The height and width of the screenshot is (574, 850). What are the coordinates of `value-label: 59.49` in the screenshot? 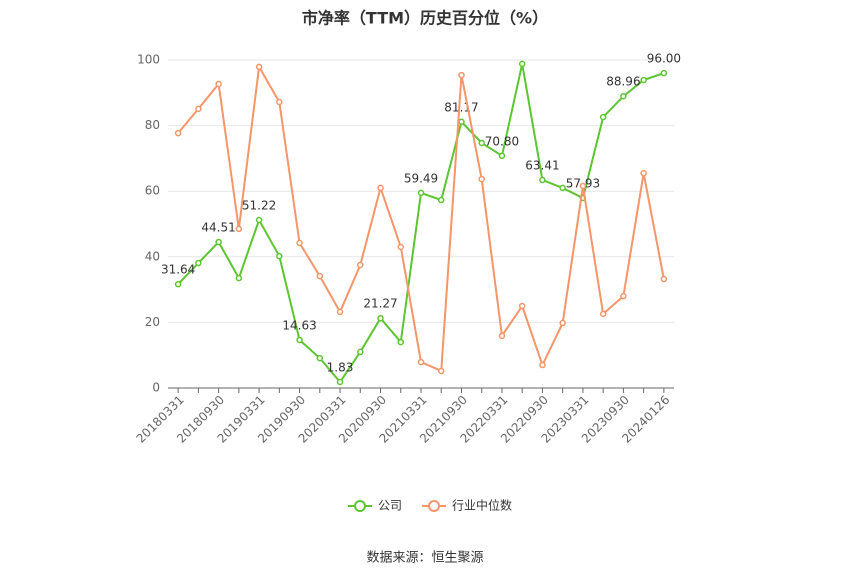 It's located at (421, 178).